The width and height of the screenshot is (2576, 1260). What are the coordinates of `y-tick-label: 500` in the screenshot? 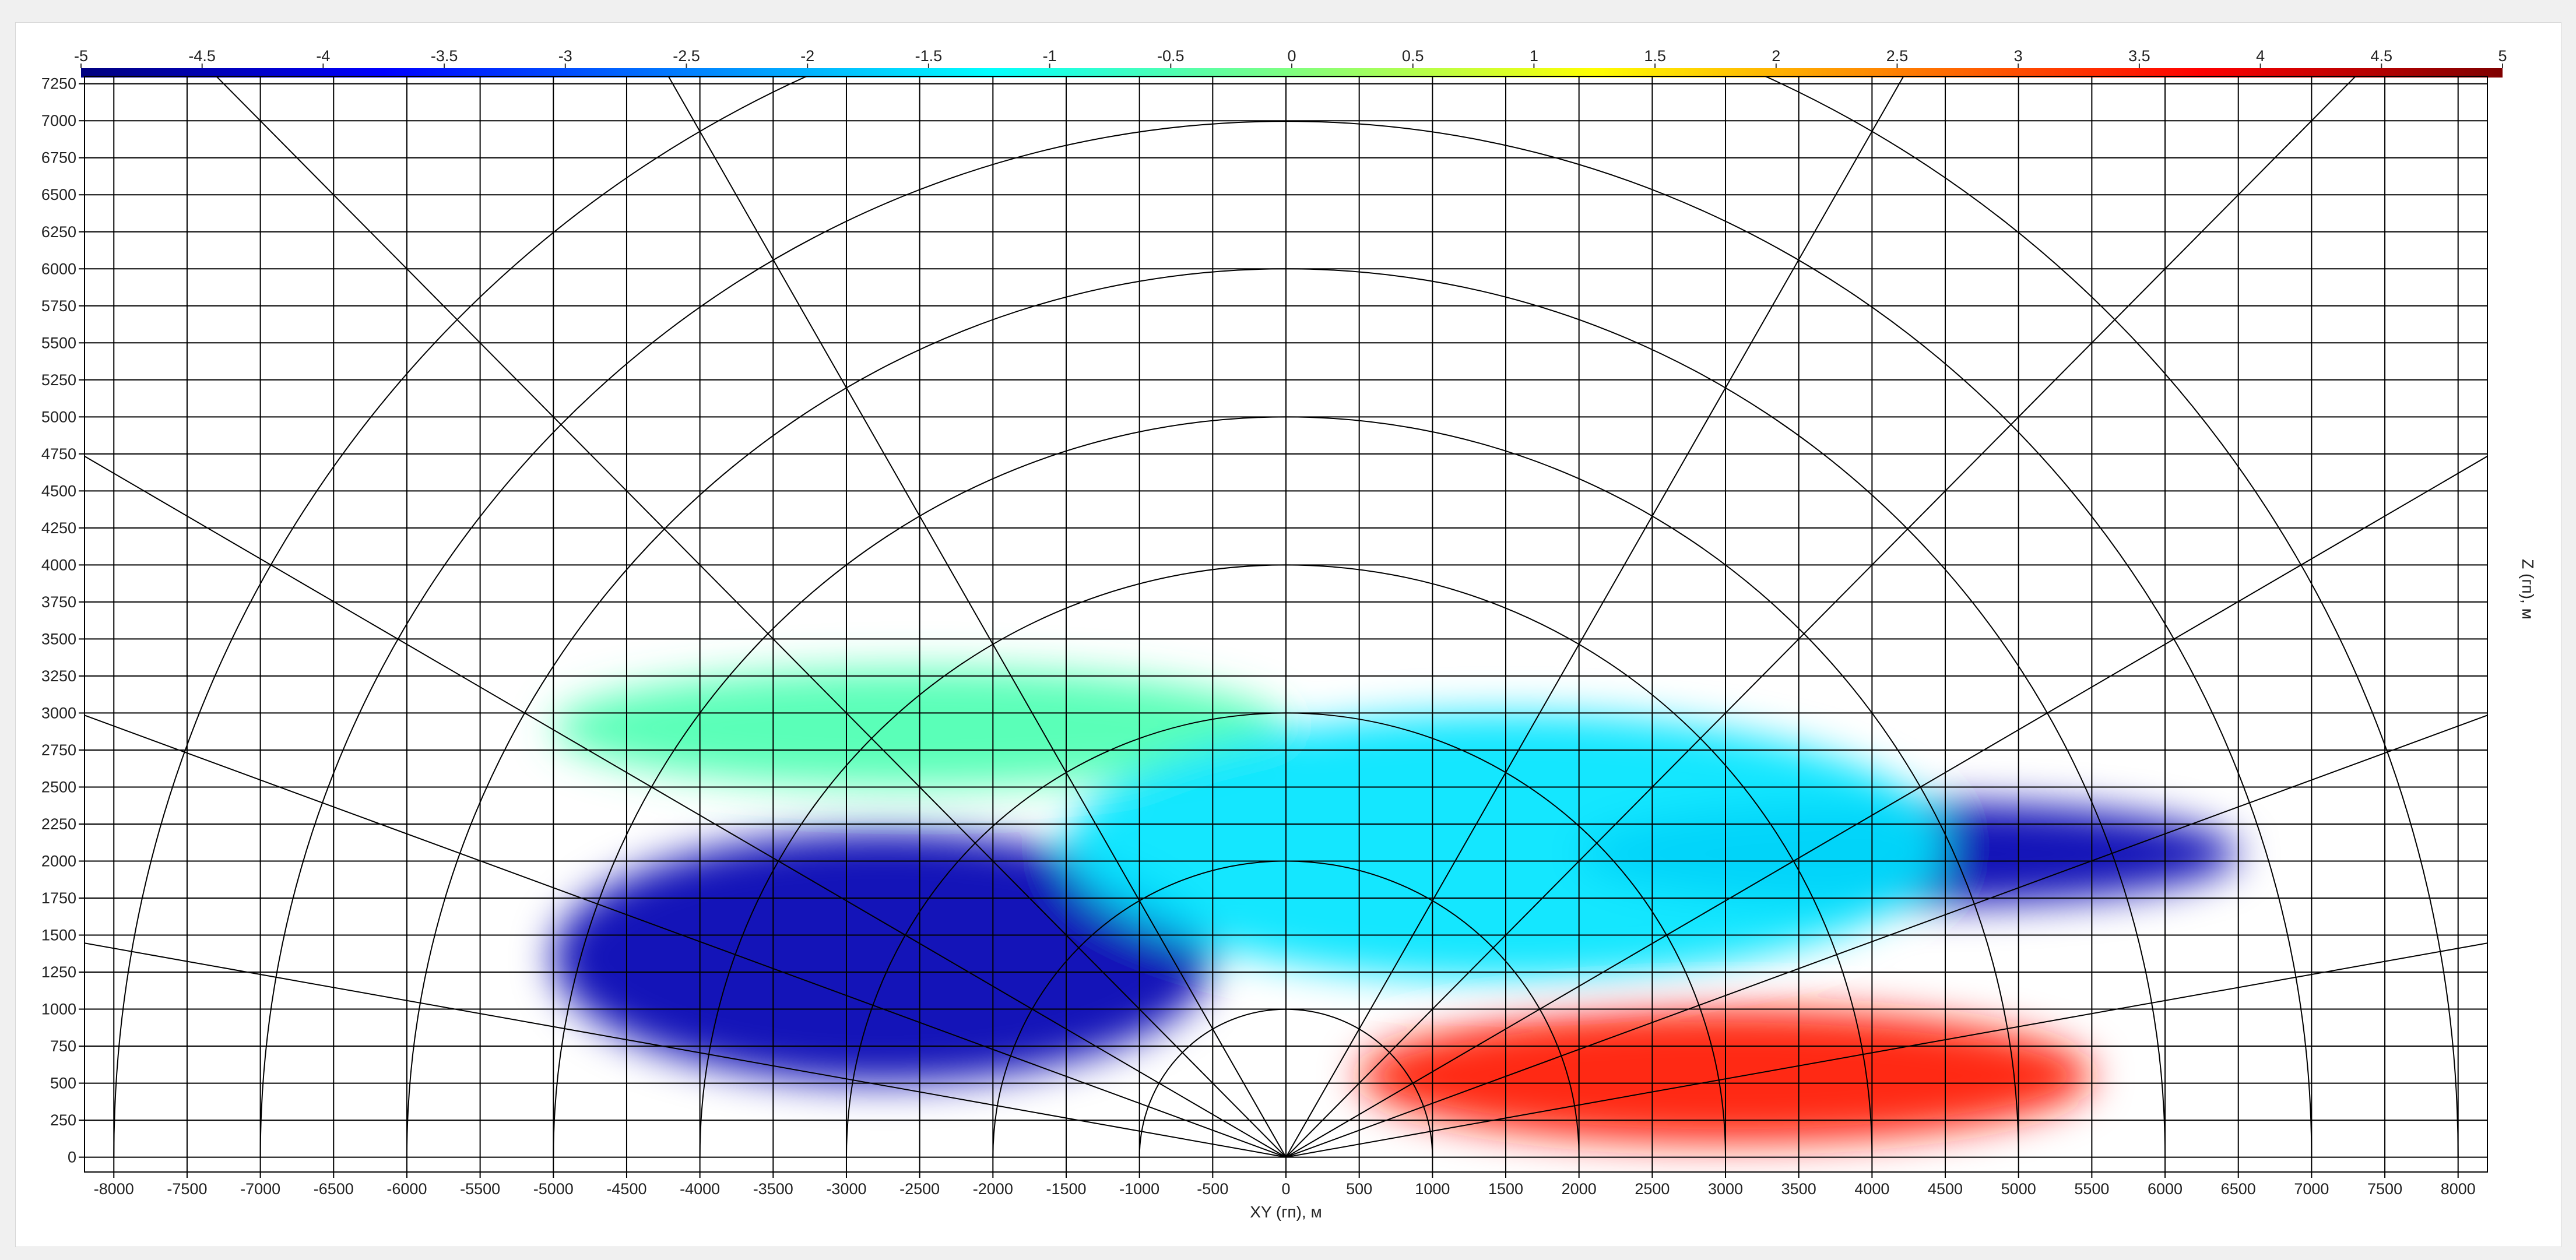 It's located at (63, 1083).